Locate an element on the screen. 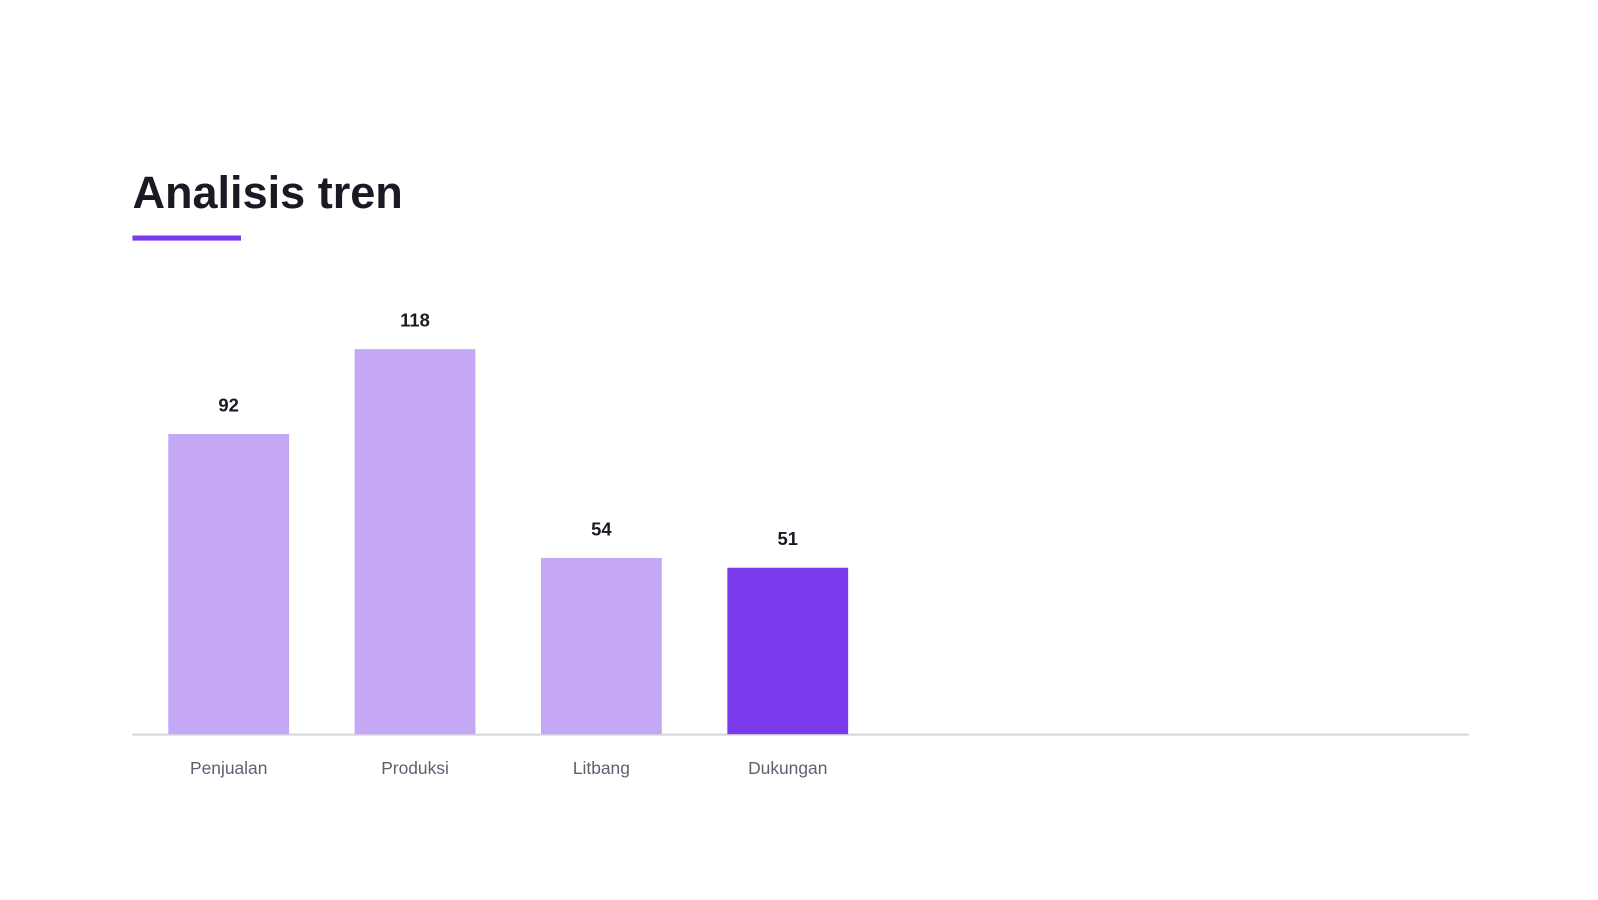 The image size is (1598, 900). value-label: 51 is located at coordinates (787, 538).